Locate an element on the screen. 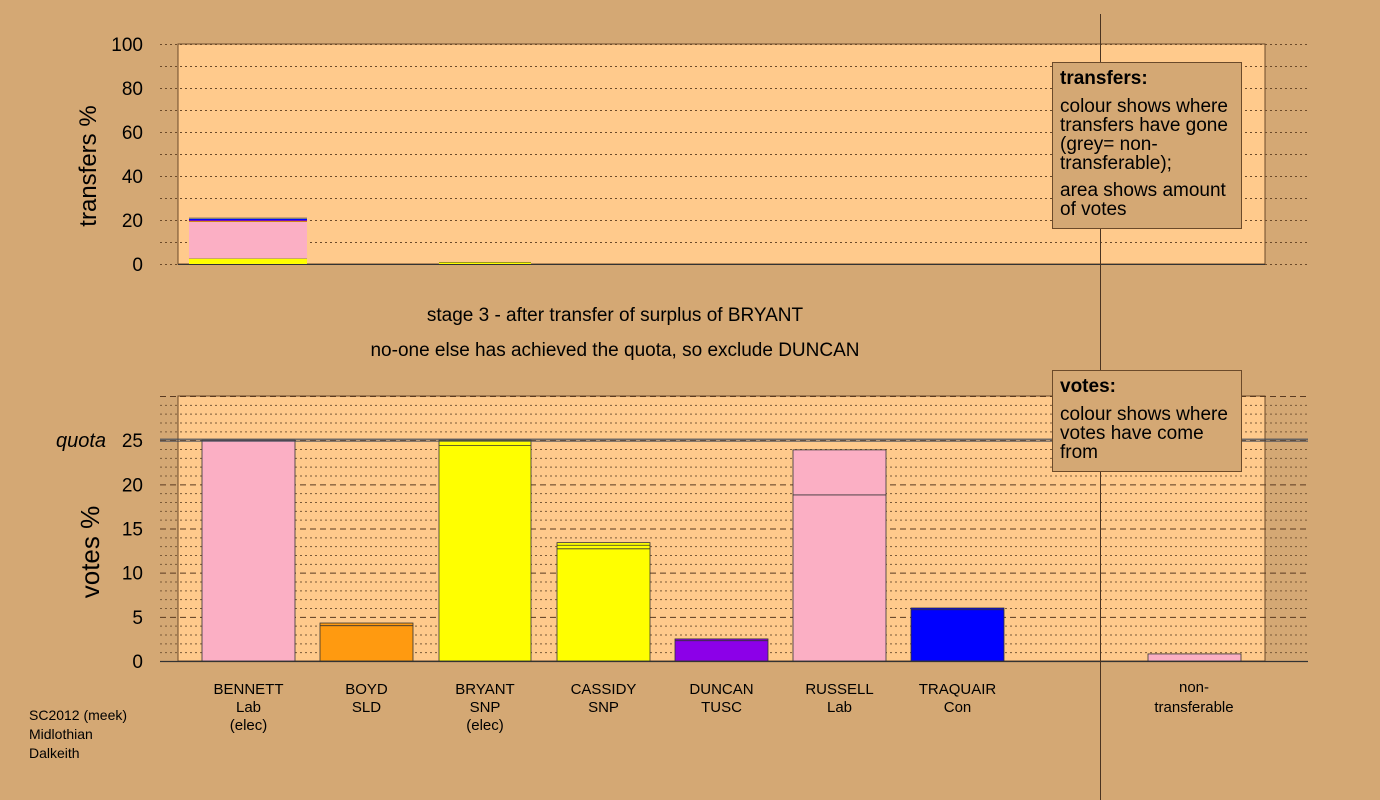 The width and height of the screenshot is (1380, 800). election-footer: SC2012 (meek) Midlothian Dalkeith is located at coordinates (78, 734).